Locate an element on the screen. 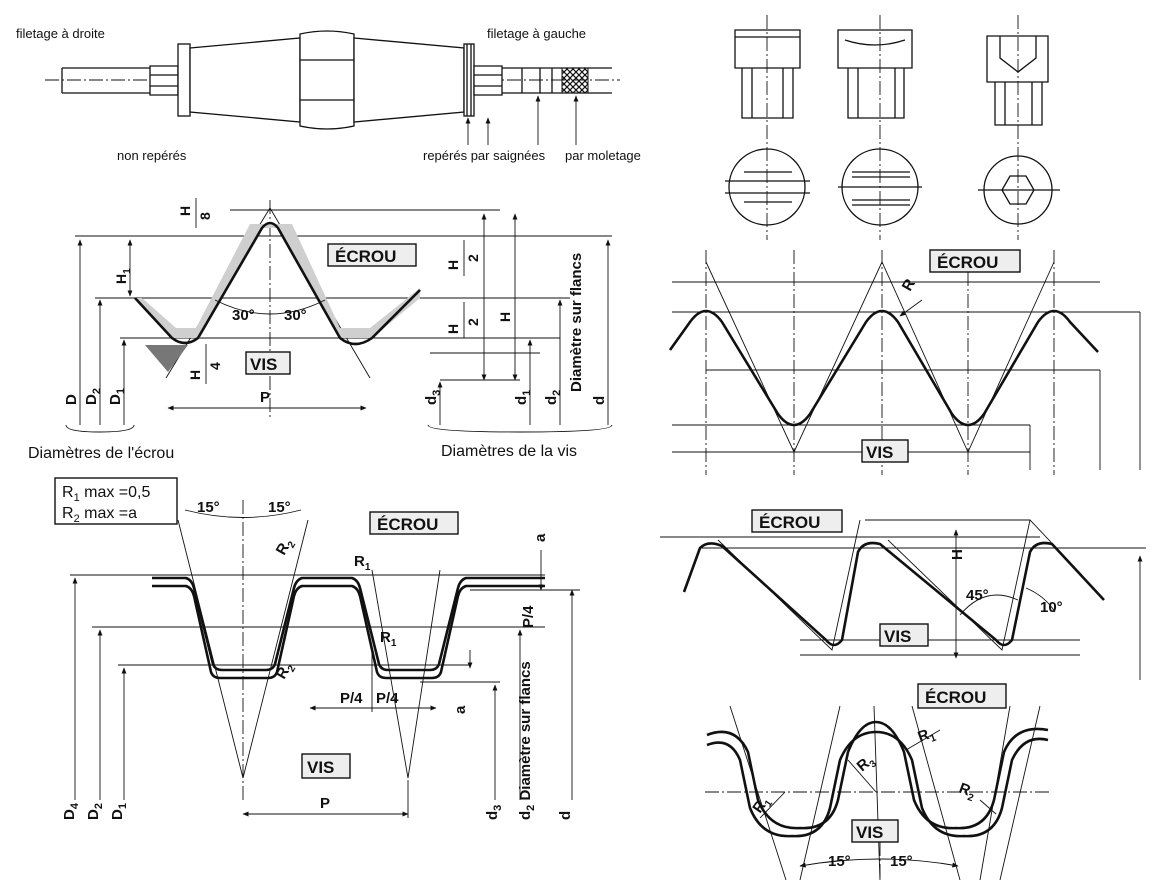 The image size is (1154, 892). knuckle-angle-right: 15° is located at coordinates (901, 861).